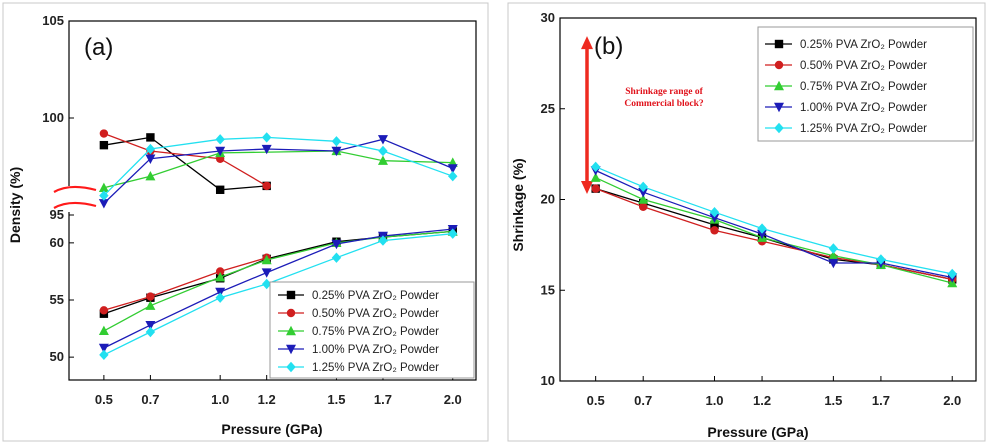 Image resolution: width=988 pixels, height=445 pixels. What do you see at coordinates (863, 87) in the screenshot?
I see `panel-b-legend-label: 0.75% PVA ZrO₂ Powder` at bounding box center [863, 87].